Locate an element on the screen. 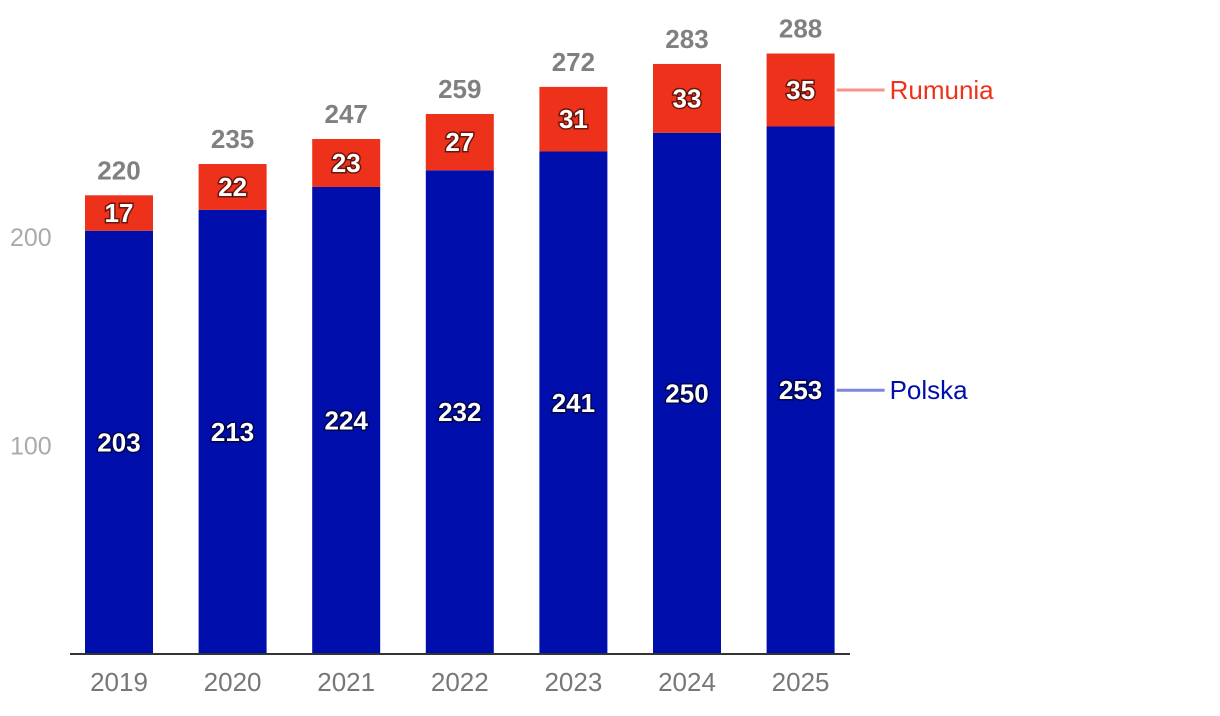 The height and width of the screenshot is (716, 1220). y-tick-label: 200 is located at coordinates (31, 238).